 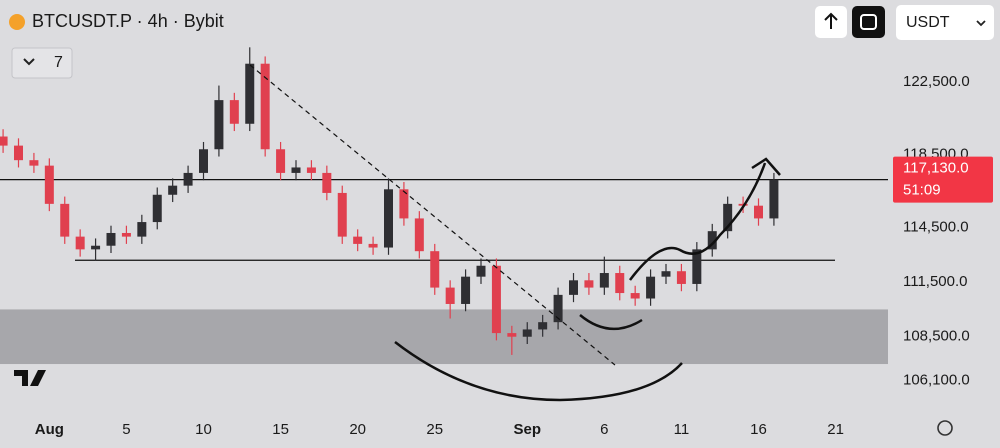 I want to click on fullscreen-button, so click(x=868, y=22).